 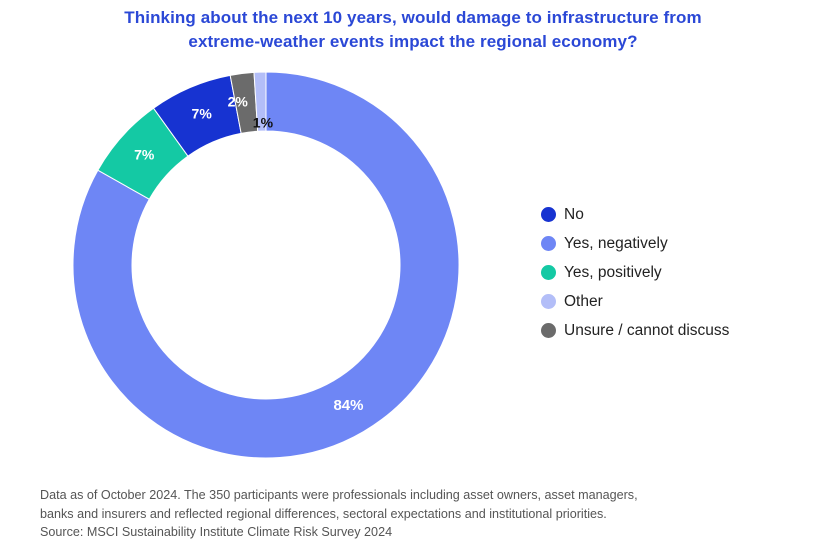 What do you see at coordinates (348, 405) in the screenshot?
I see `donut-label-yes-negatively: 84%` at bounding box center [348, 405].